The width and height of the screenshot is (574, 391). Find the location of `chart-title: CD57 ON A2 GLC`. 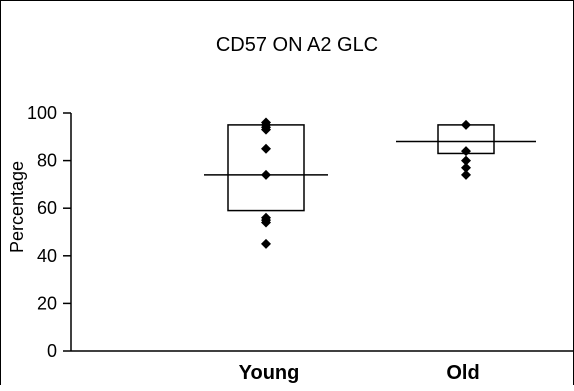

chart-title: CD57 ON A2 GLC is located at coordinates (297, 45).